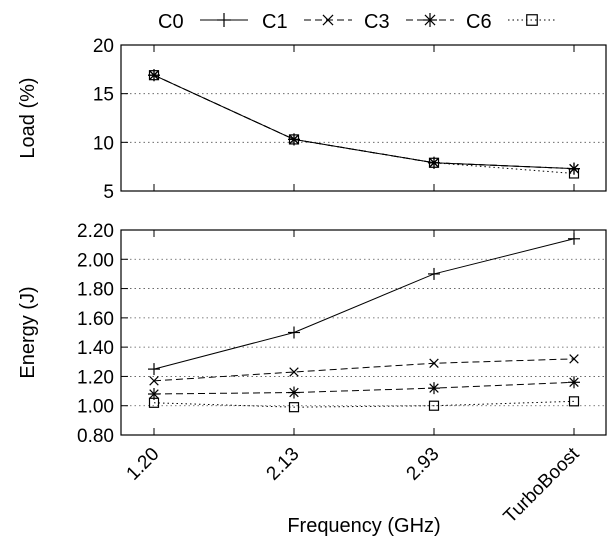 Image resolution: width=607 pixels, height=539 pixels. What do you see at coordinates (95, 436) in the screenshot?
I see `energy-ytick-label: 0.80` at bounding box center [95, 436].